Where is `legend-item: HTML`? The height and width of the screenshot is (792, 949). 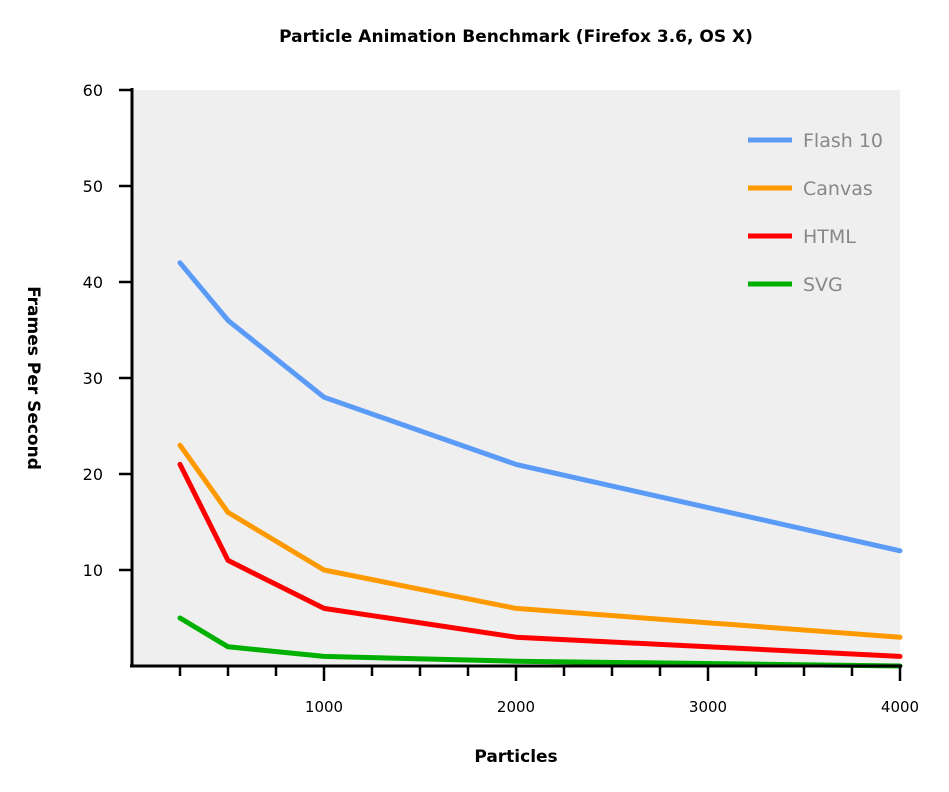
legend-item: HTML is located at coordinates (802, 237).